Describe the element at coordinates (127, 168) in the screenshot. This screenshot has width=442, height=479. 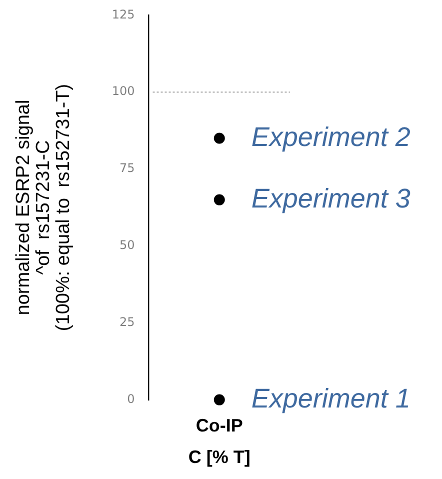
I see `y-tick-label: 75` at that location.